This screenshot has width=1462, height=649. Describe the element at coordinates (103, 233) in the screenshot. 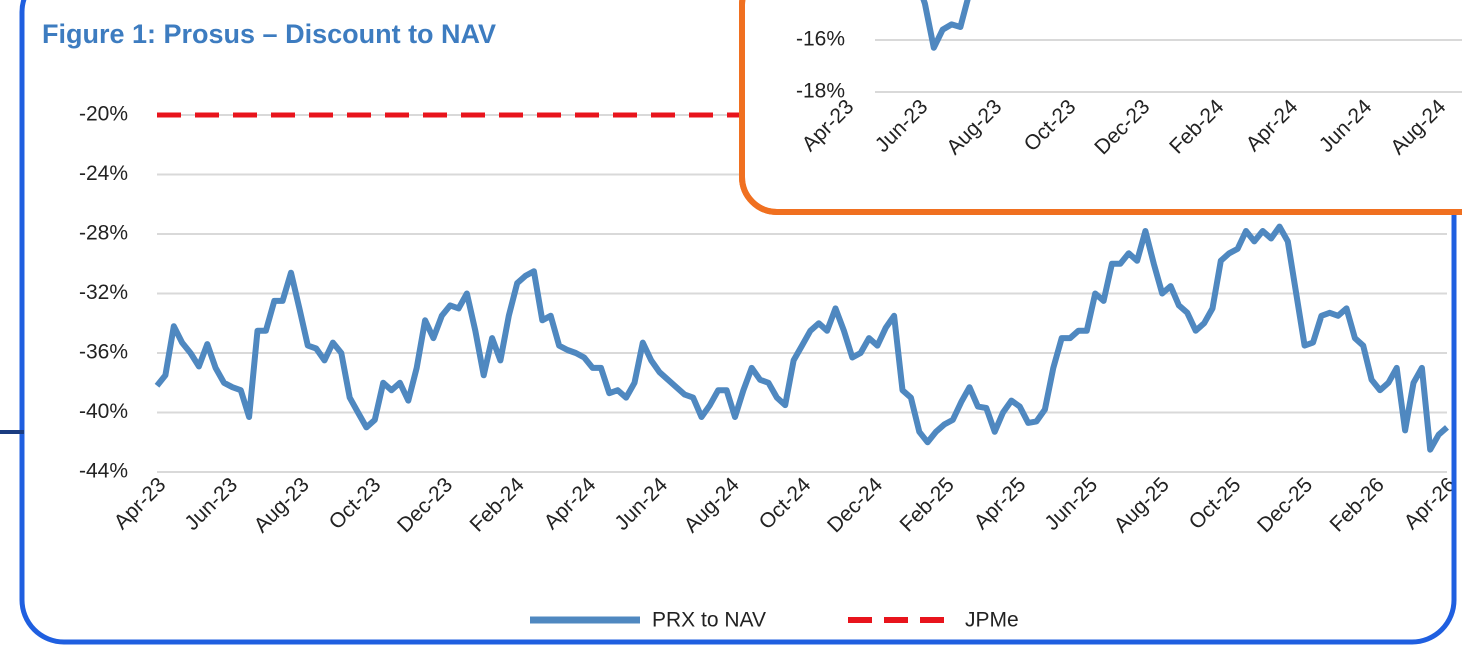

I see `y-tick-label: -28%` at that location.